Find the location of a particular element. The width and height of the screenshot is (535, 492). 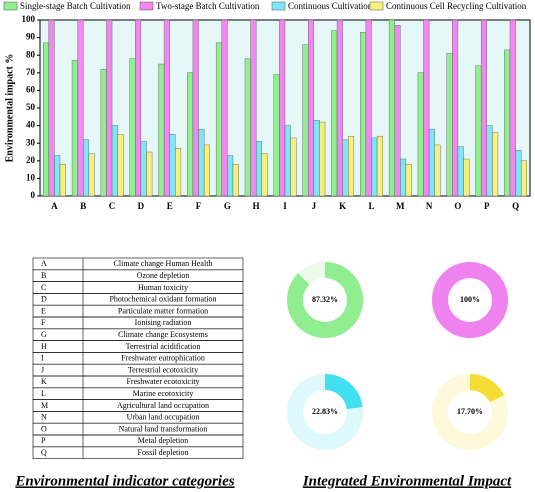

y-tick-label: 0 is located at coordinates (33, 195).